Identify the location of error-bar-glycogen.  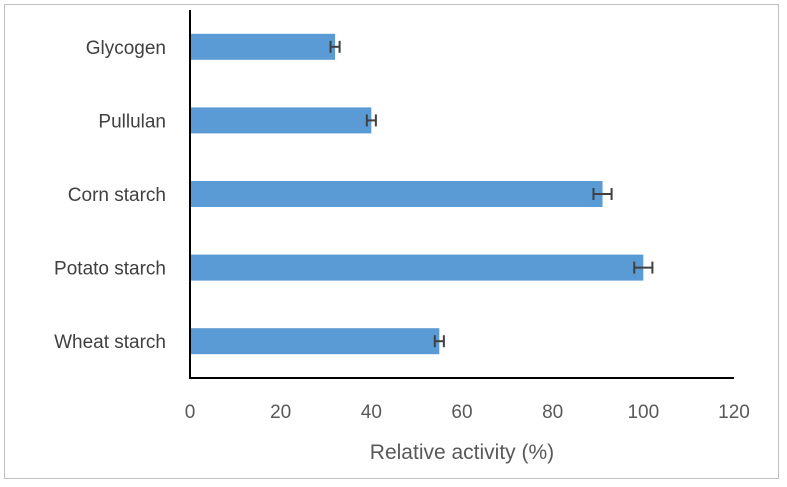
(335, 46).